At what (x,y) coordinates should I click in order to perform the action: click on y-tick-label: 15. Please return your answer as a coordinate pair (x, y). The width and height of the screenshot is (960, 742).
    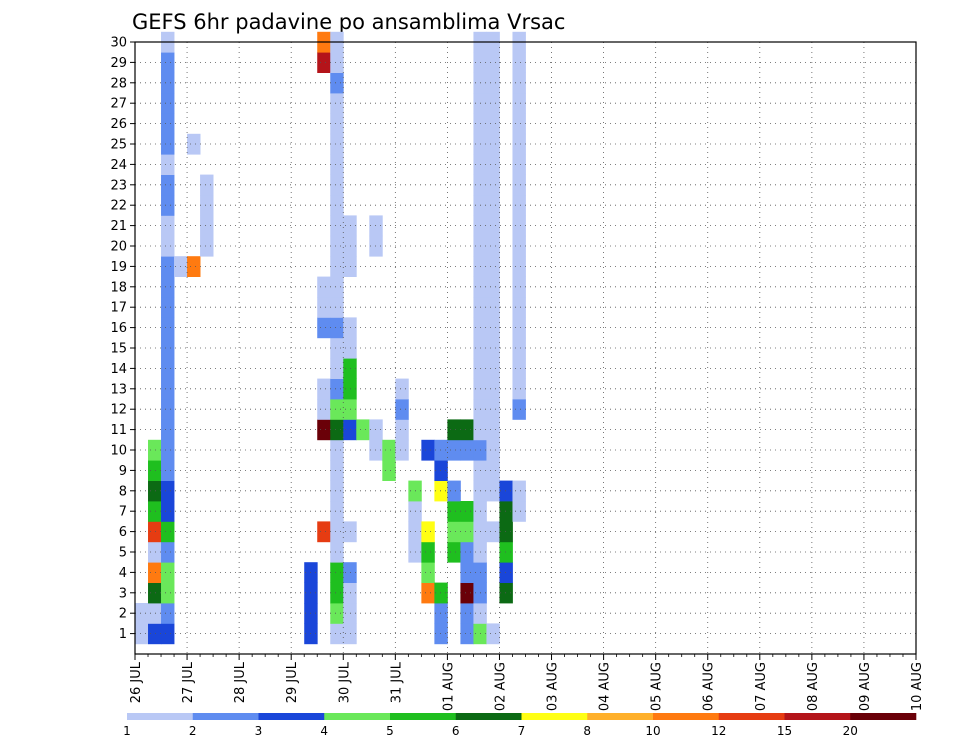
    Looking at the image, I should click on (118, 349).